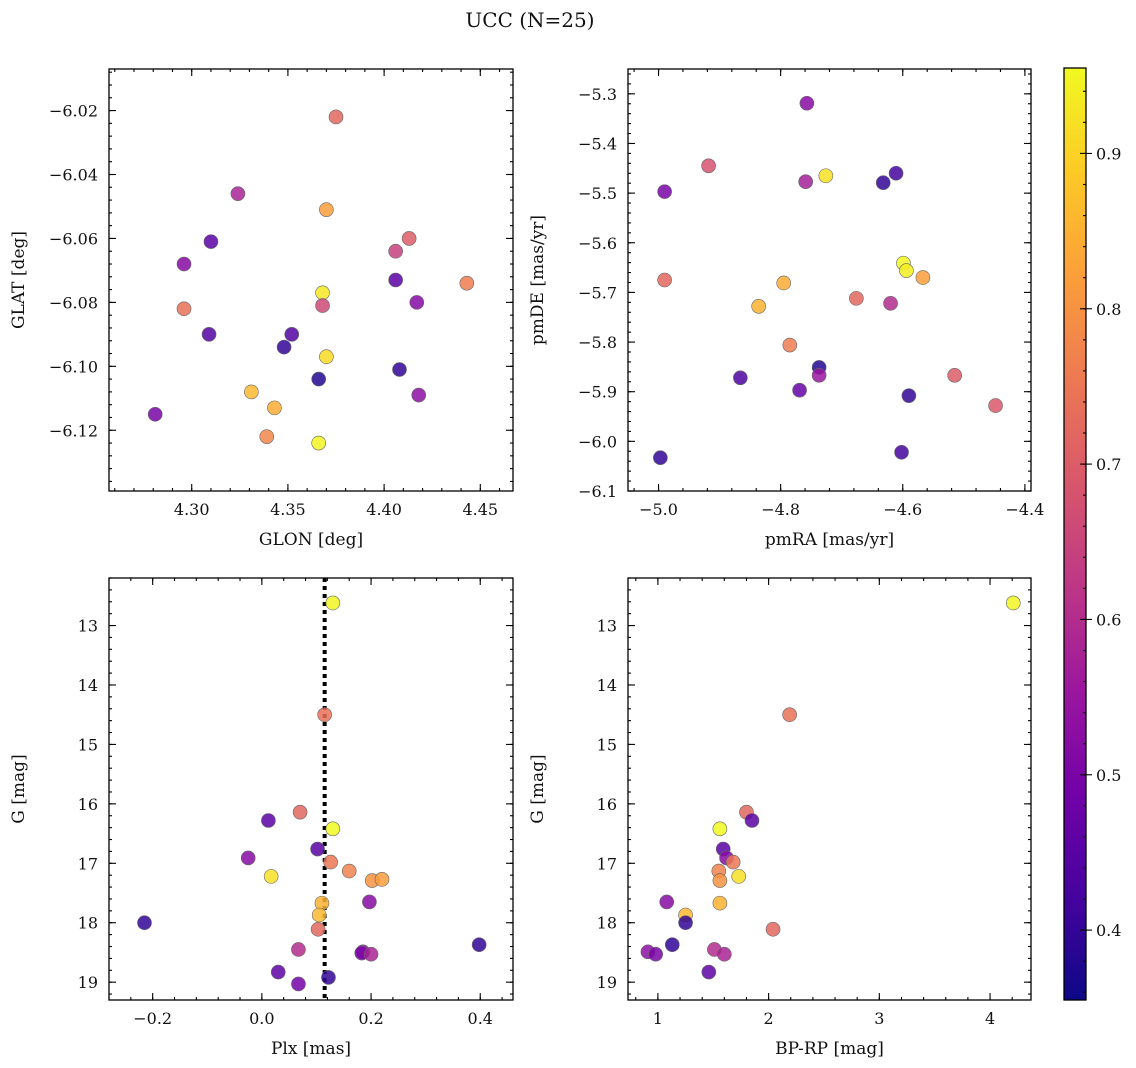  I want to click on x-tick-label: −0.2, so click(152, 1018).